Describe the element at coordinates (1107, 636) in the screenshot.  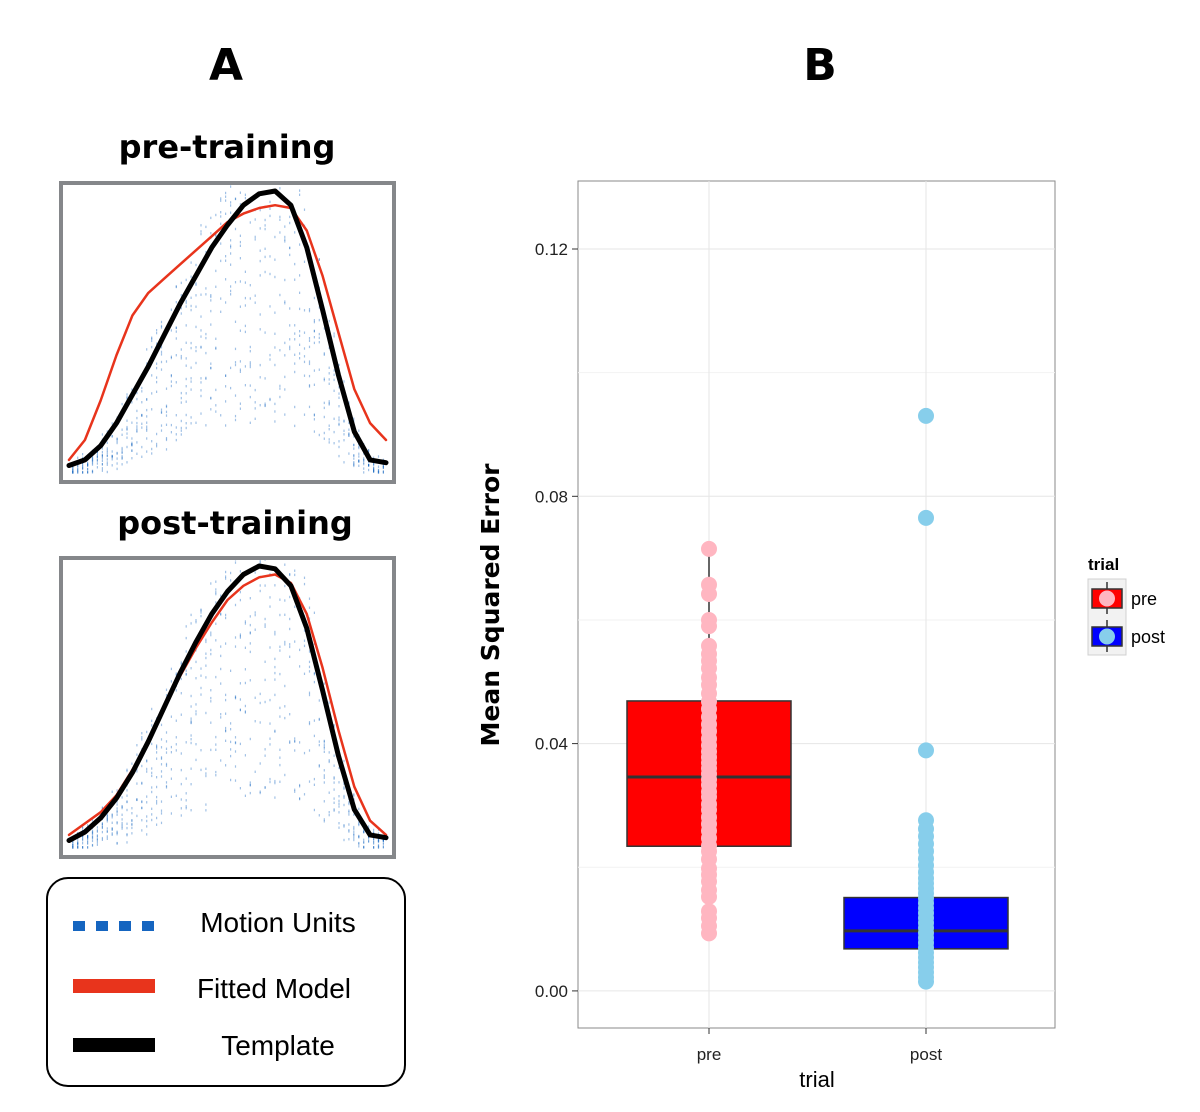
I see `legend-dot-post` at that location.